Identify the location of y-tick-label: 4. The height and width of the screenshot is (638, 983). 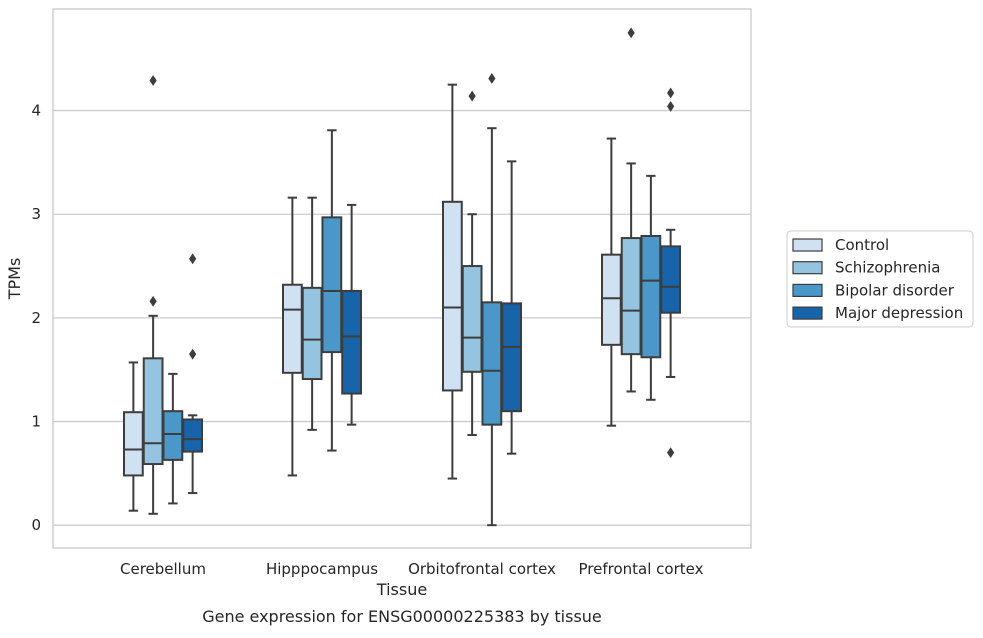
(36, 111).